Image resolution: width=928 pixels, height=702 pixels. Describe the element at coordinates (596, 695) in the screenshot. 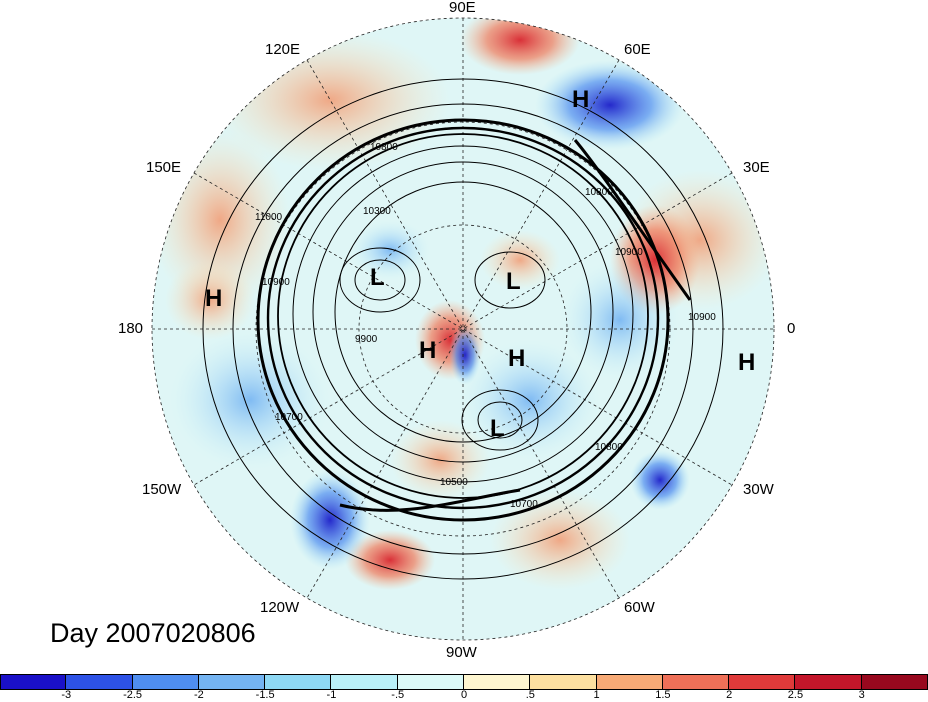

I see `colorbar-tick-label: 1` at that location.